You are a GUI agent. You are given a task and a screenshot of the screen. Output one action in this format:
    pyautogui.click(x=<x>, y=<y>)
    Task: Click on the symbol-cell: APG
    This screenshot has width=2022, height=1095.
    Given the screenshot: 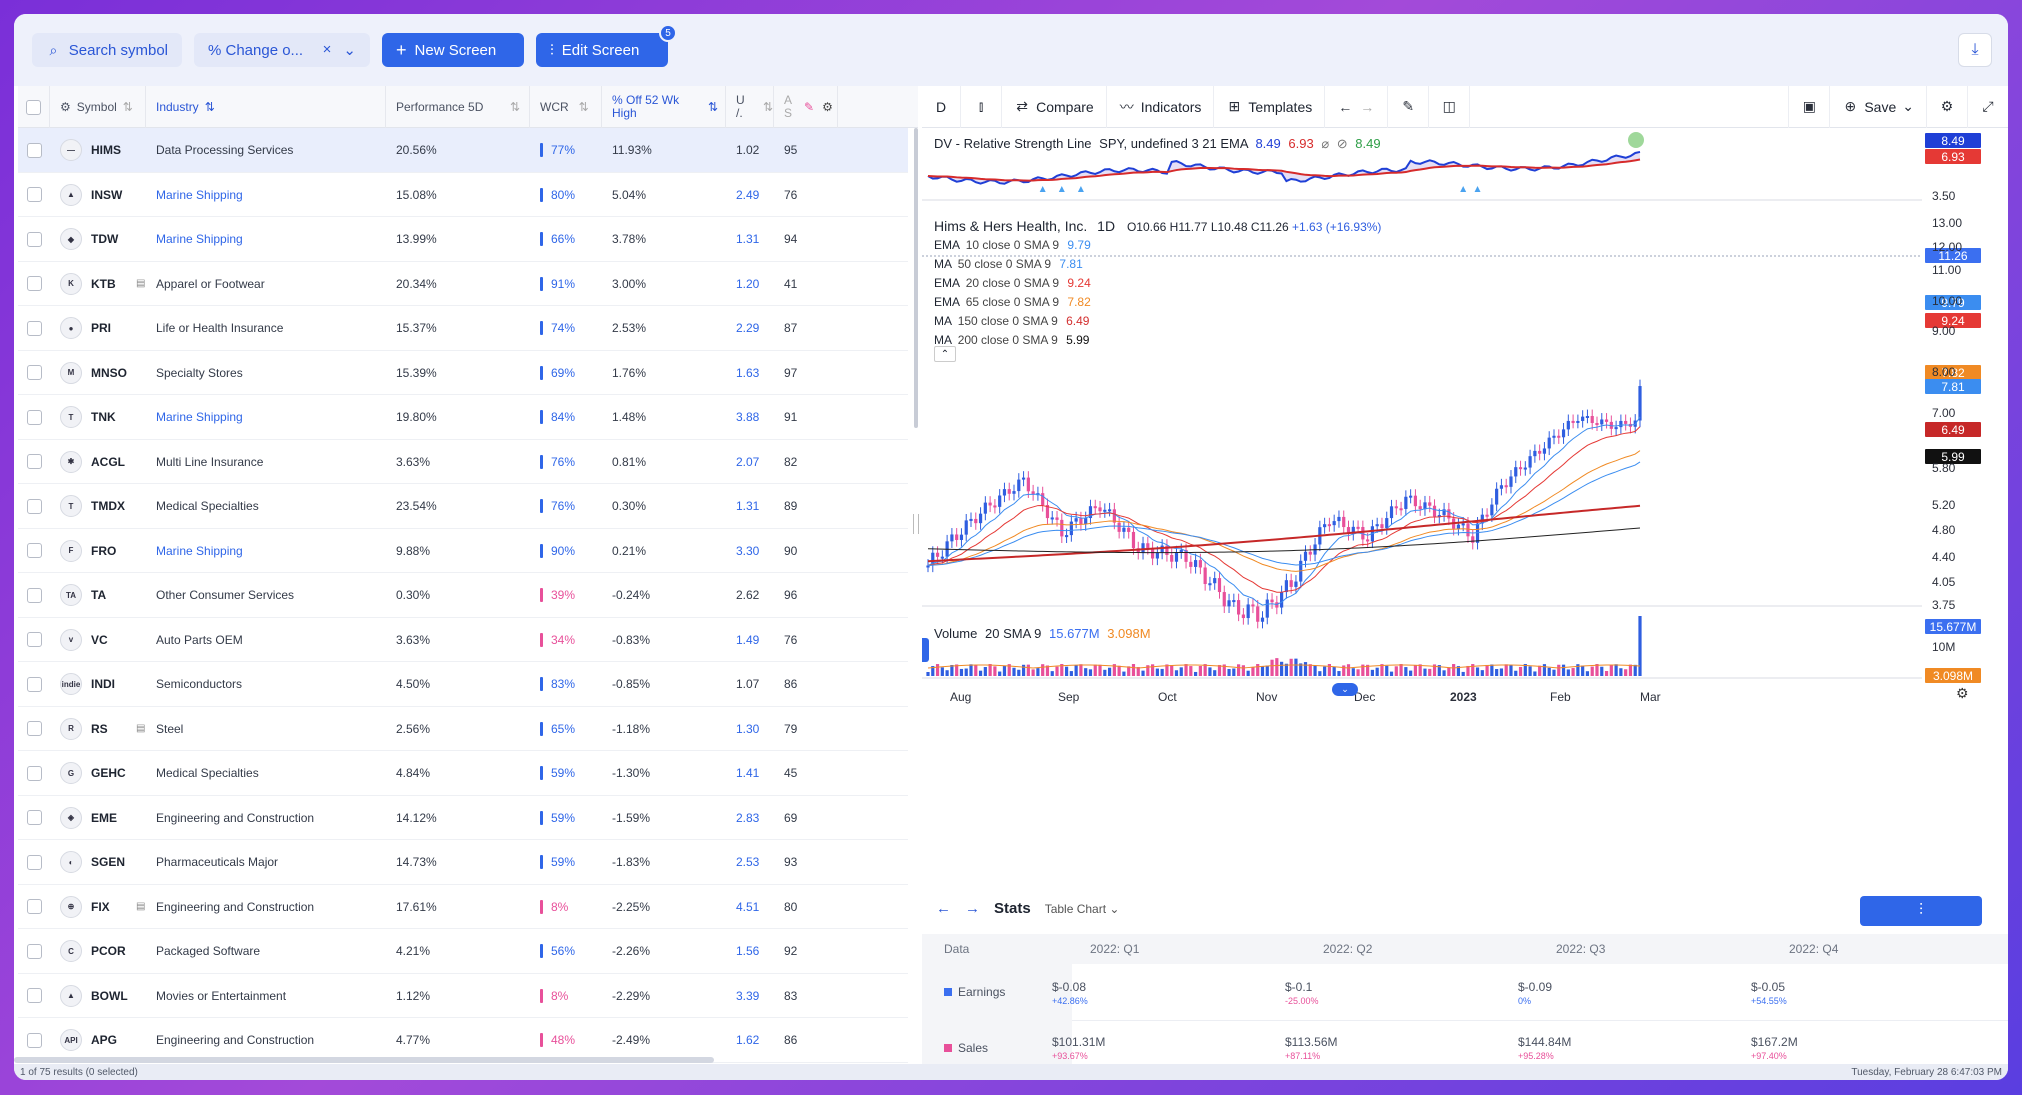 What is the action you would take?
    pyautogui.click(x=104, y=1040)
    